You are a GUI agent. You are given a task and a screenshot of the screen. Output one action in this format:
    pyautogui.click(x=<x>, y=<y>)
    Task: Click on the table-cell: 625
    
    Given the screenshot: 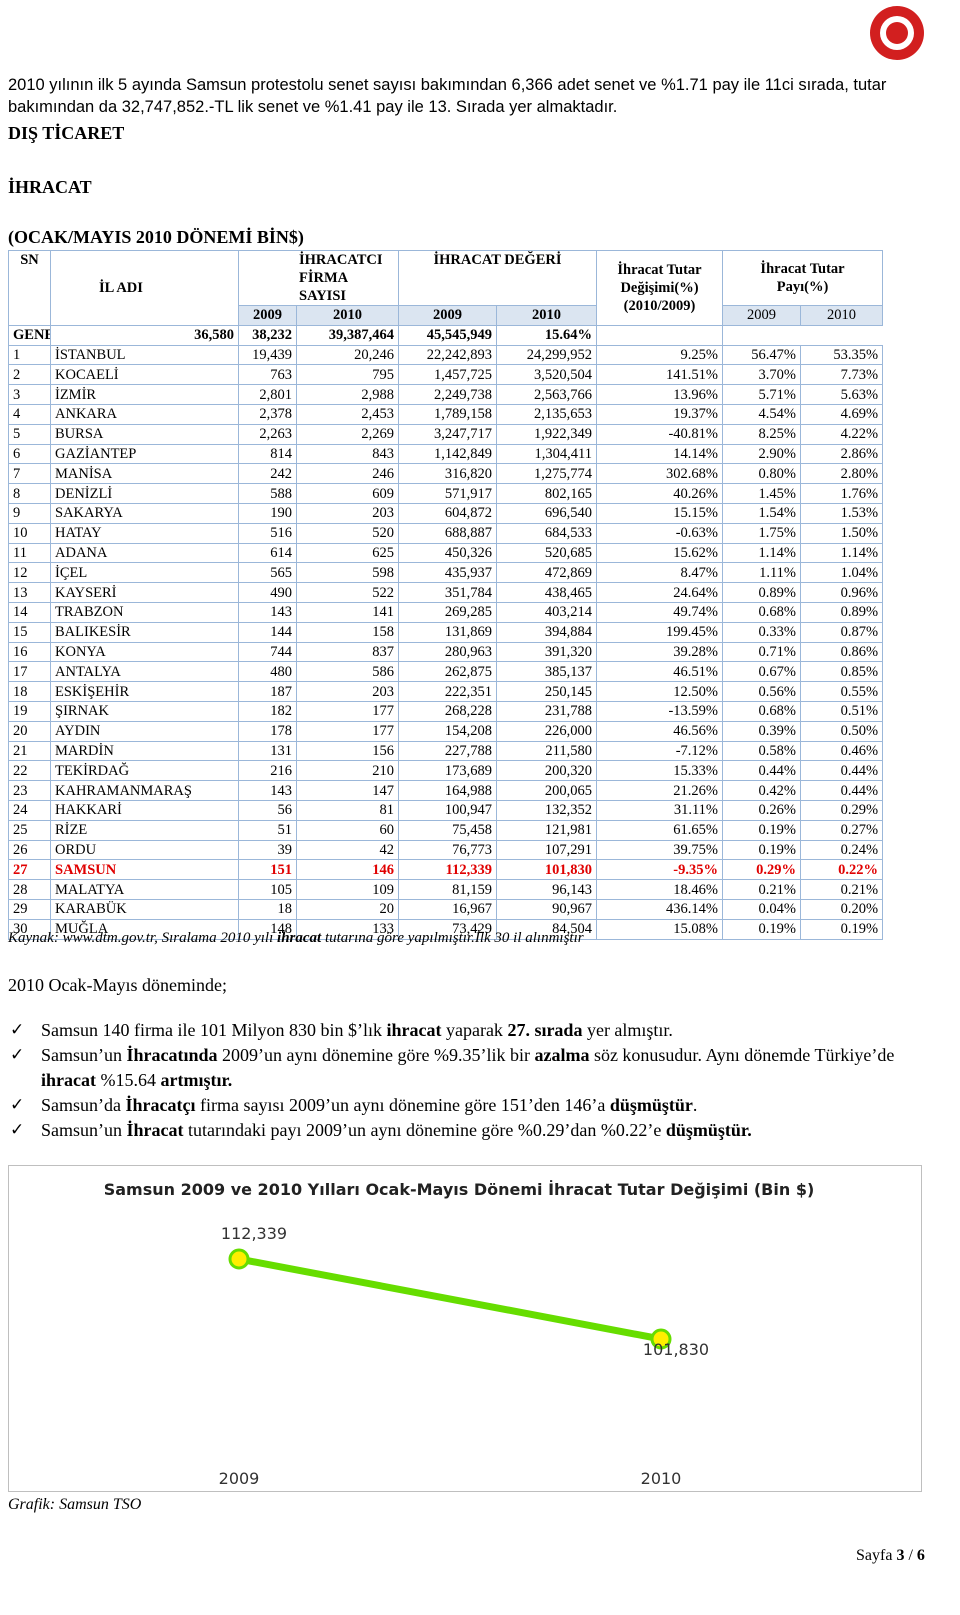 What is the action you would take?
    pyautogui.click(x=347, y=553)
    